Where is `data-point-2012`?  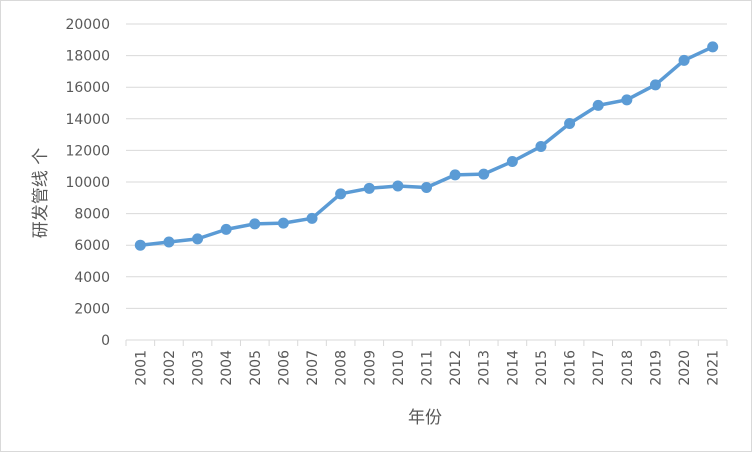 data-point-2012 is located at coordinates (455, 175).